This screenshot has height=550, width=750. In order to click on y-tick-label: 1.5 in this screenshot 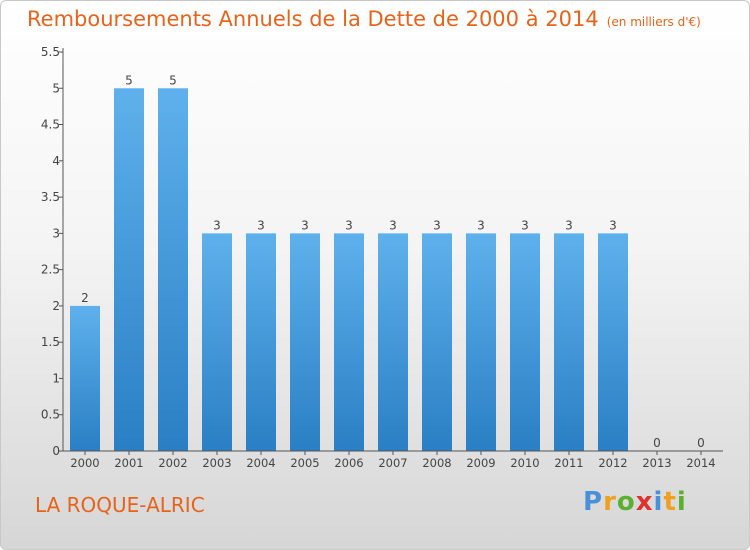, I will do `click(50, 342)`.